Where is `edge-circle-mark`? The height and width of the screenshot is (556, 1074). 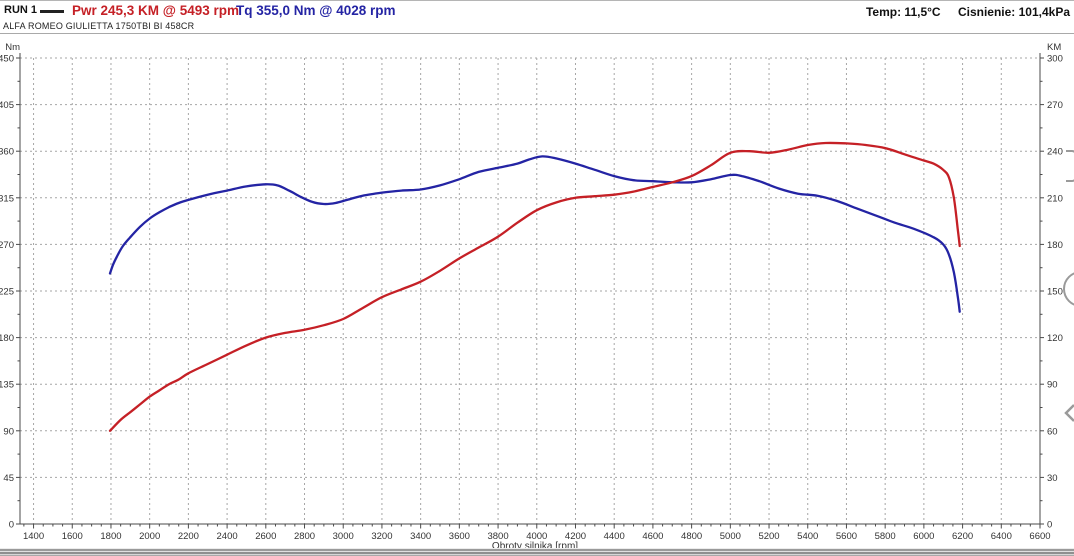
edge-circle-mark is located at coordinates (1068, 289).